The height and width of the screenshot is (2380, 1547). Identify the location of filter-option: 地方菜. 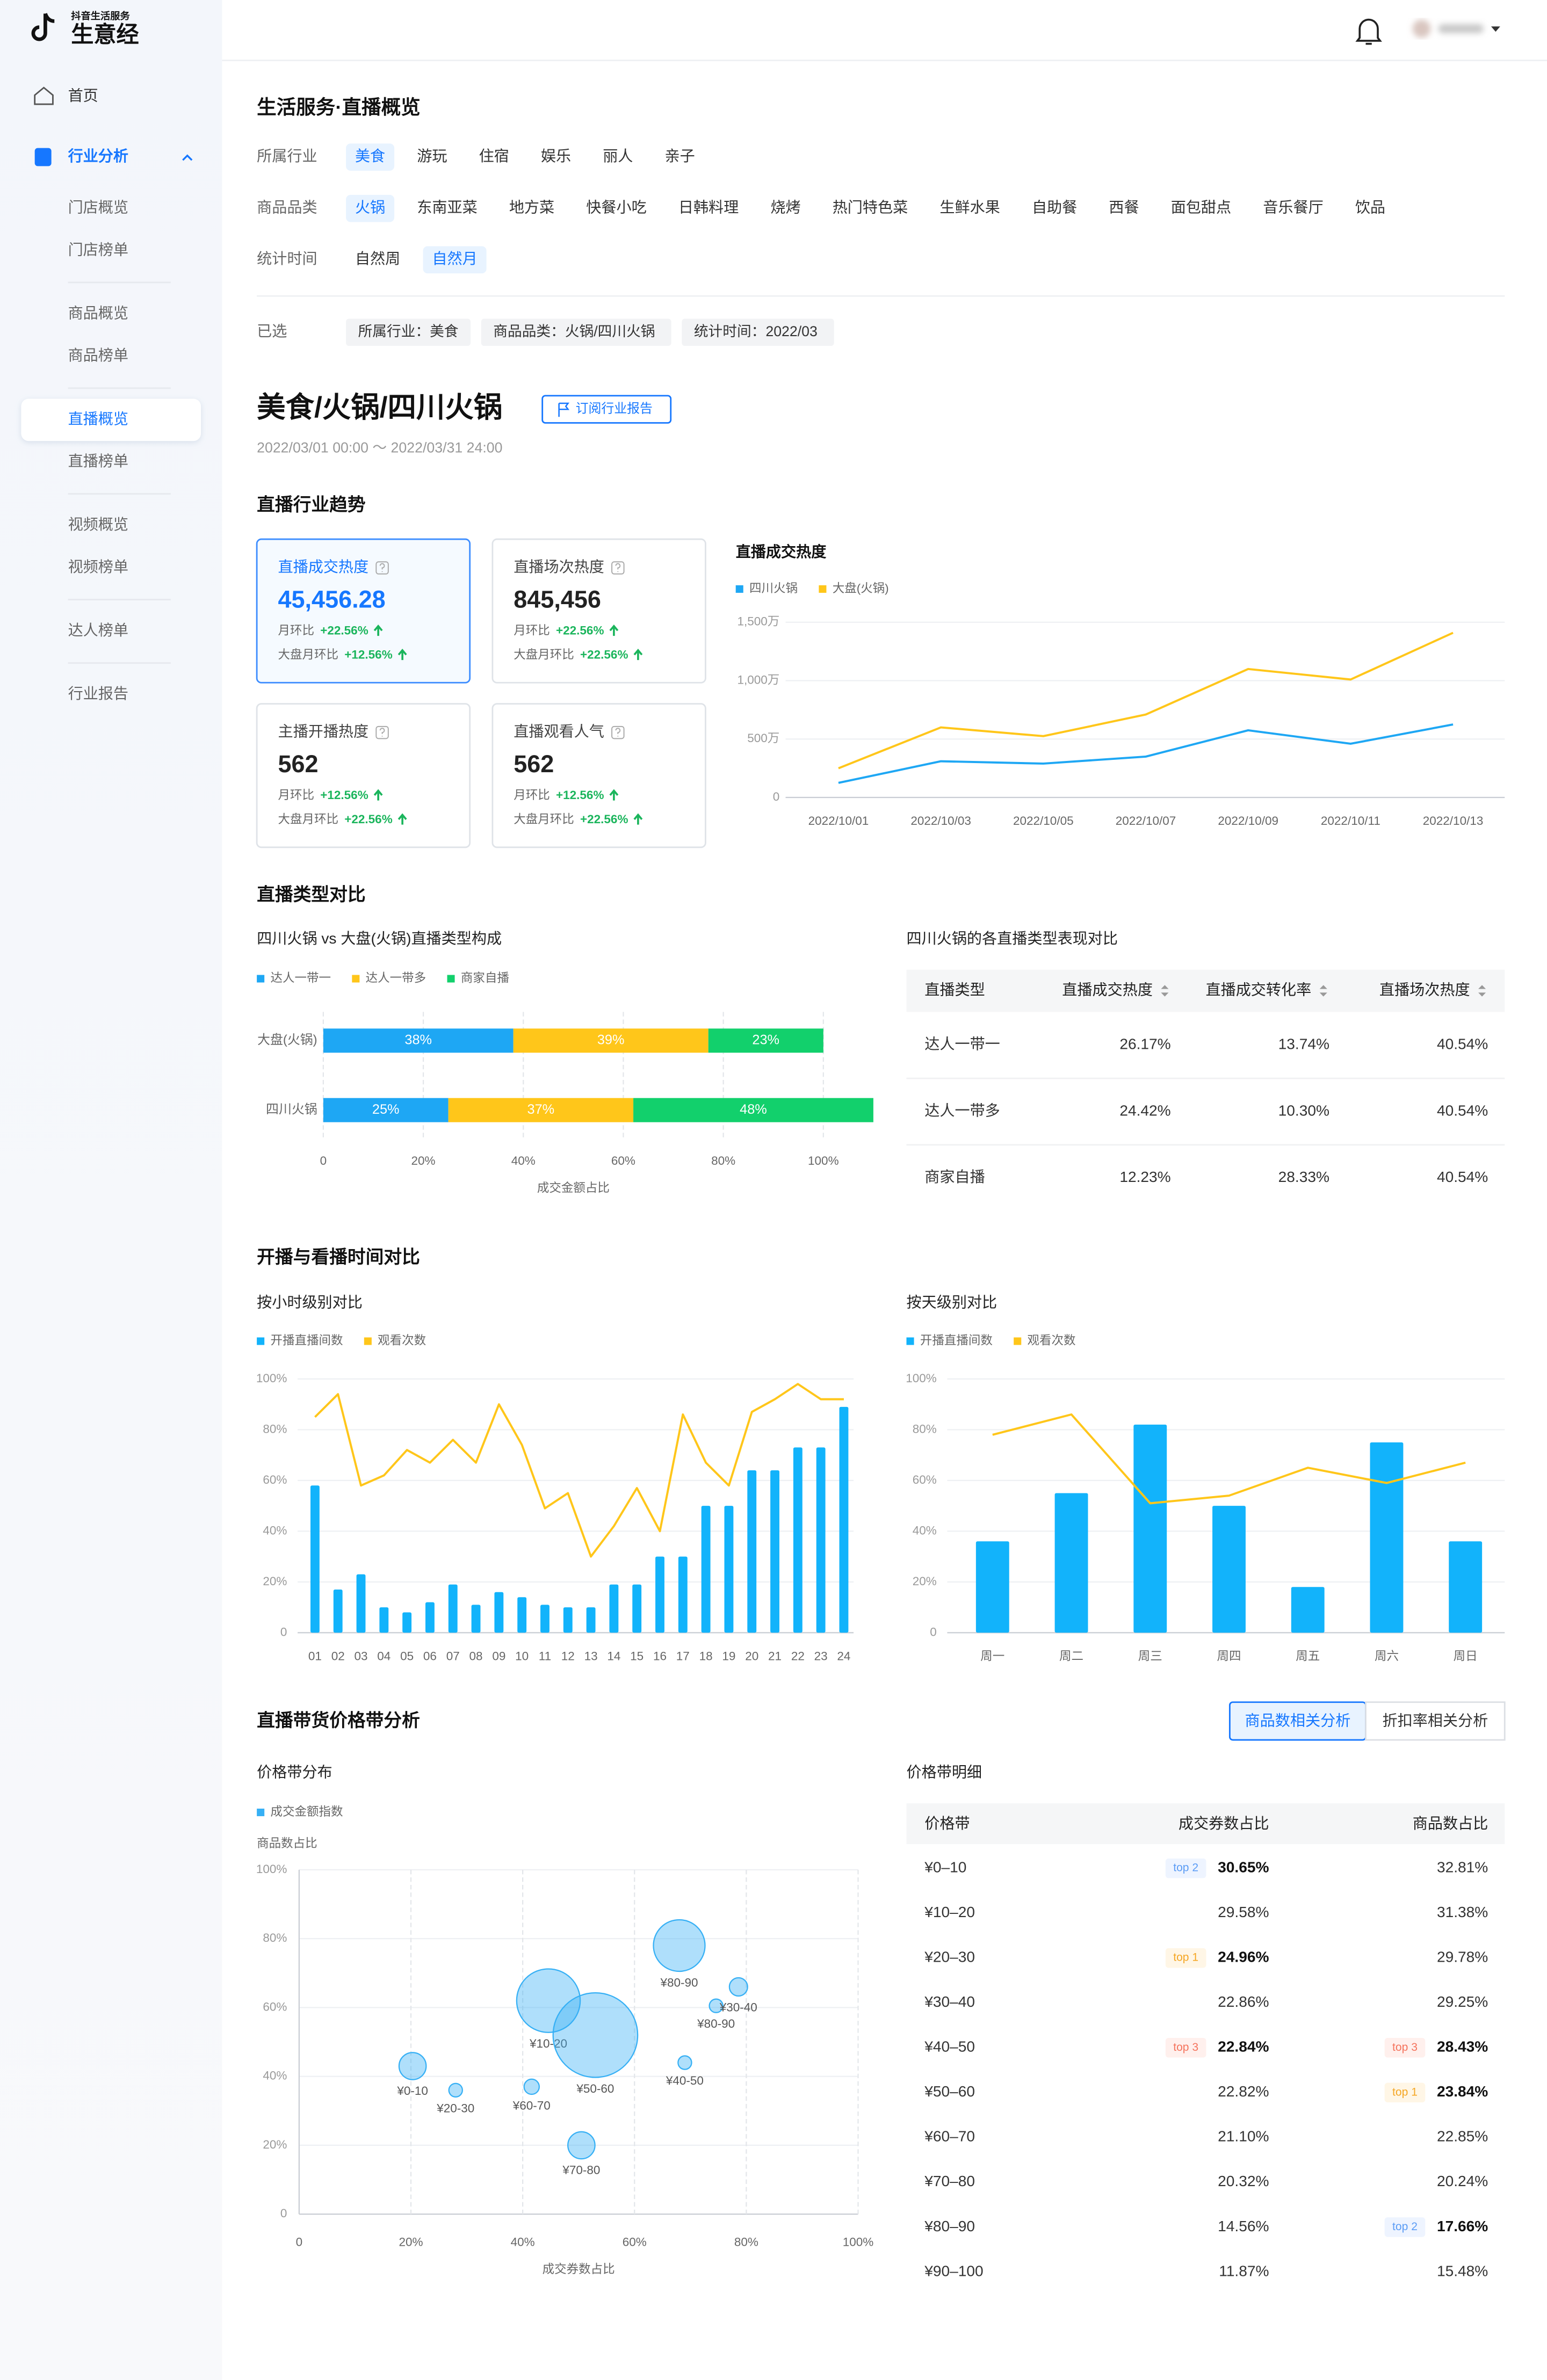
(531, 207).